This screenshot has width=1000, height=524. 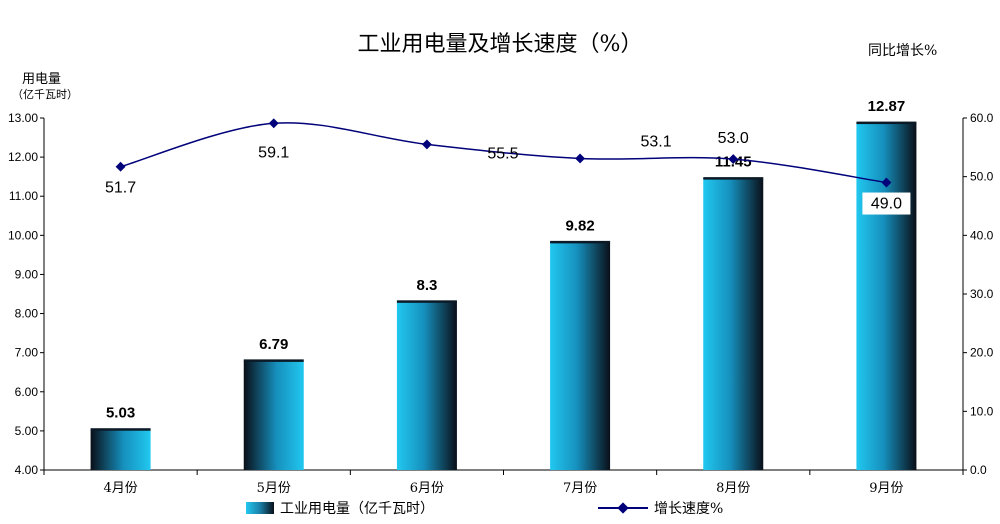 I want to click on left-tick-label: 13.00, so click(x=23, y=118).